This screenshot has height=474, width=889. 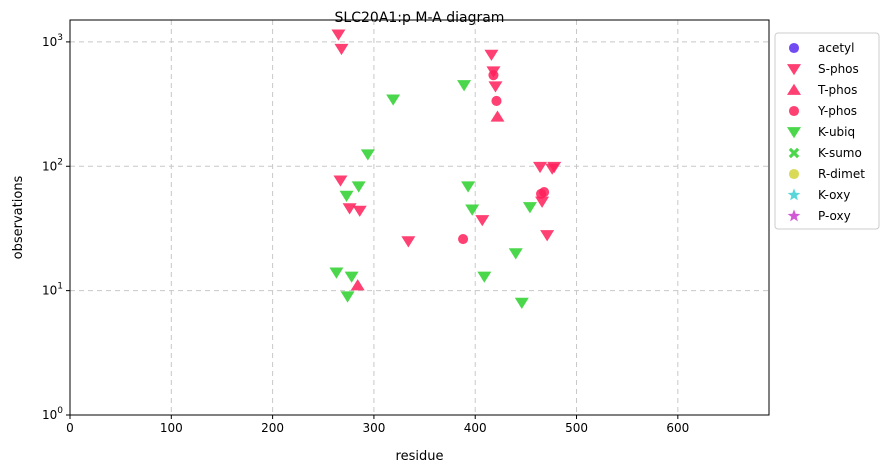 I want to click on legend-item-p-oxy: P-oxy, so click(x=819, y=216).